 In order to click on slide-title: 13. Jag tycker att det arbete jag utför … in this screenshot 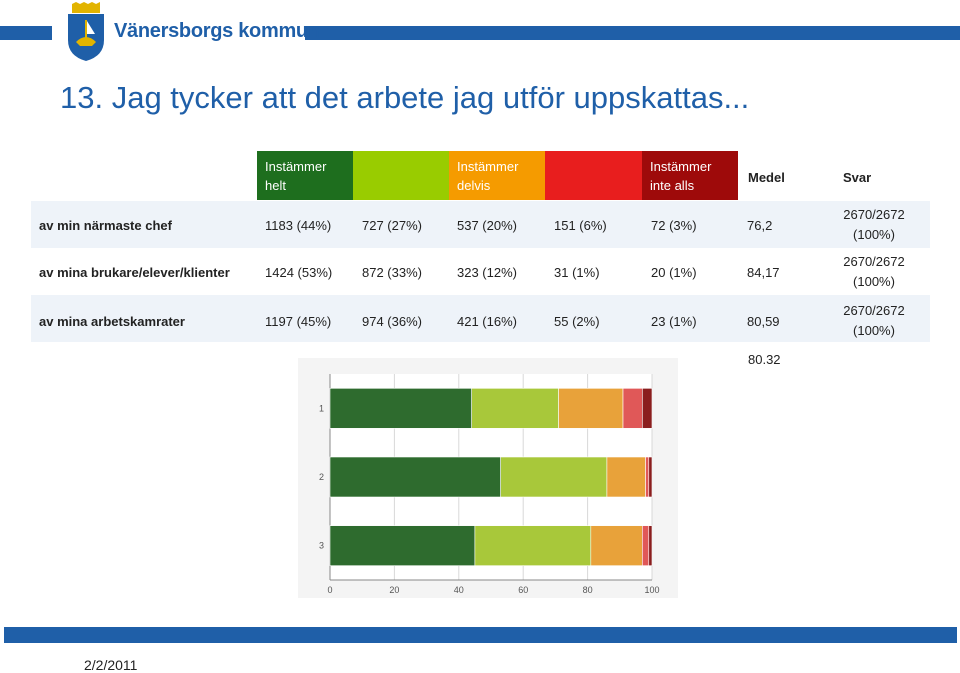, I will do `click(405, 97)`.